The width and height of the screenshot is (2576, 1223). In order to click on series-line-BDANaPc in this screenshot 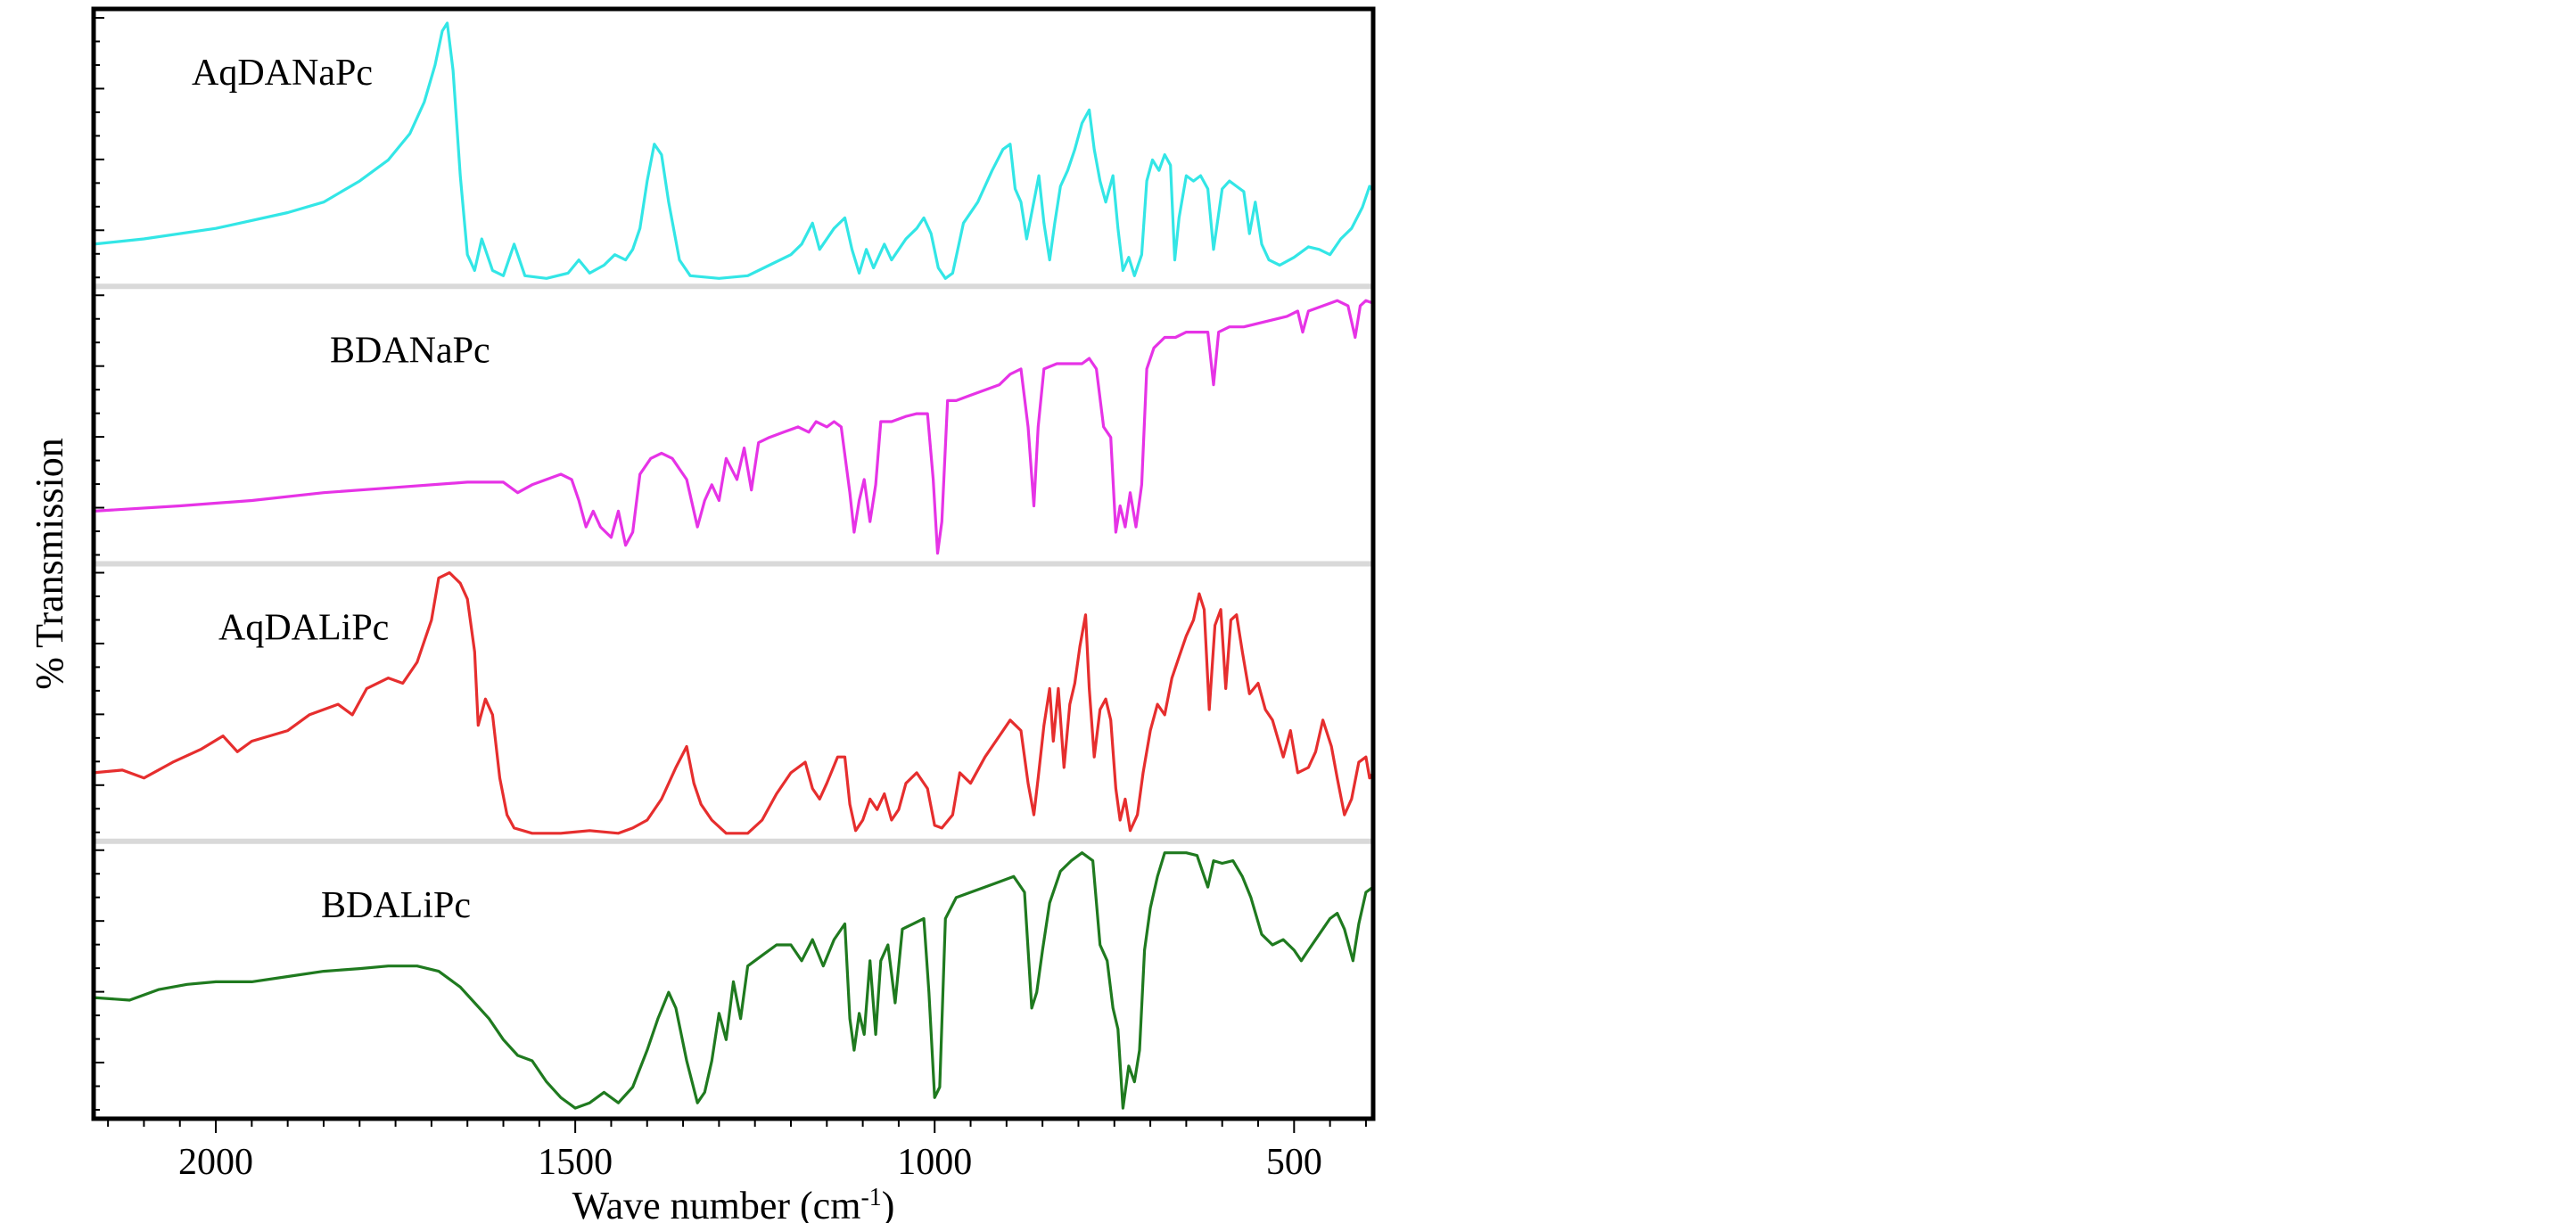, I will do `click(733, 427)`.